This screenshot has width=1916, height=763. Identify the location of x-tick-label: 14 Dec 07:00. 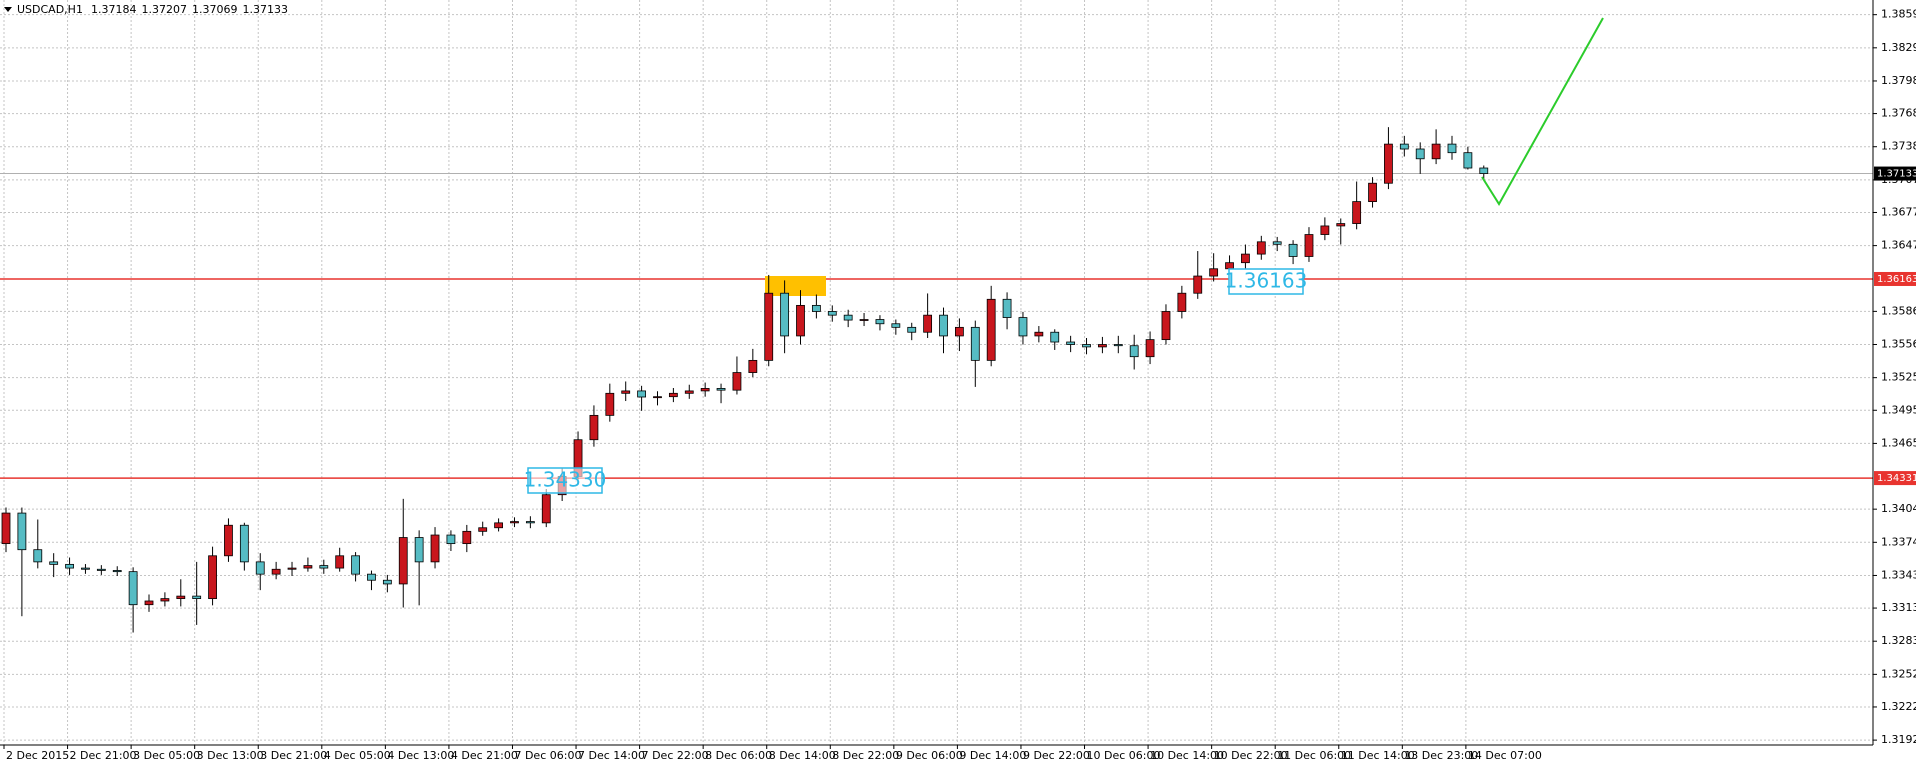
(1505, 755).